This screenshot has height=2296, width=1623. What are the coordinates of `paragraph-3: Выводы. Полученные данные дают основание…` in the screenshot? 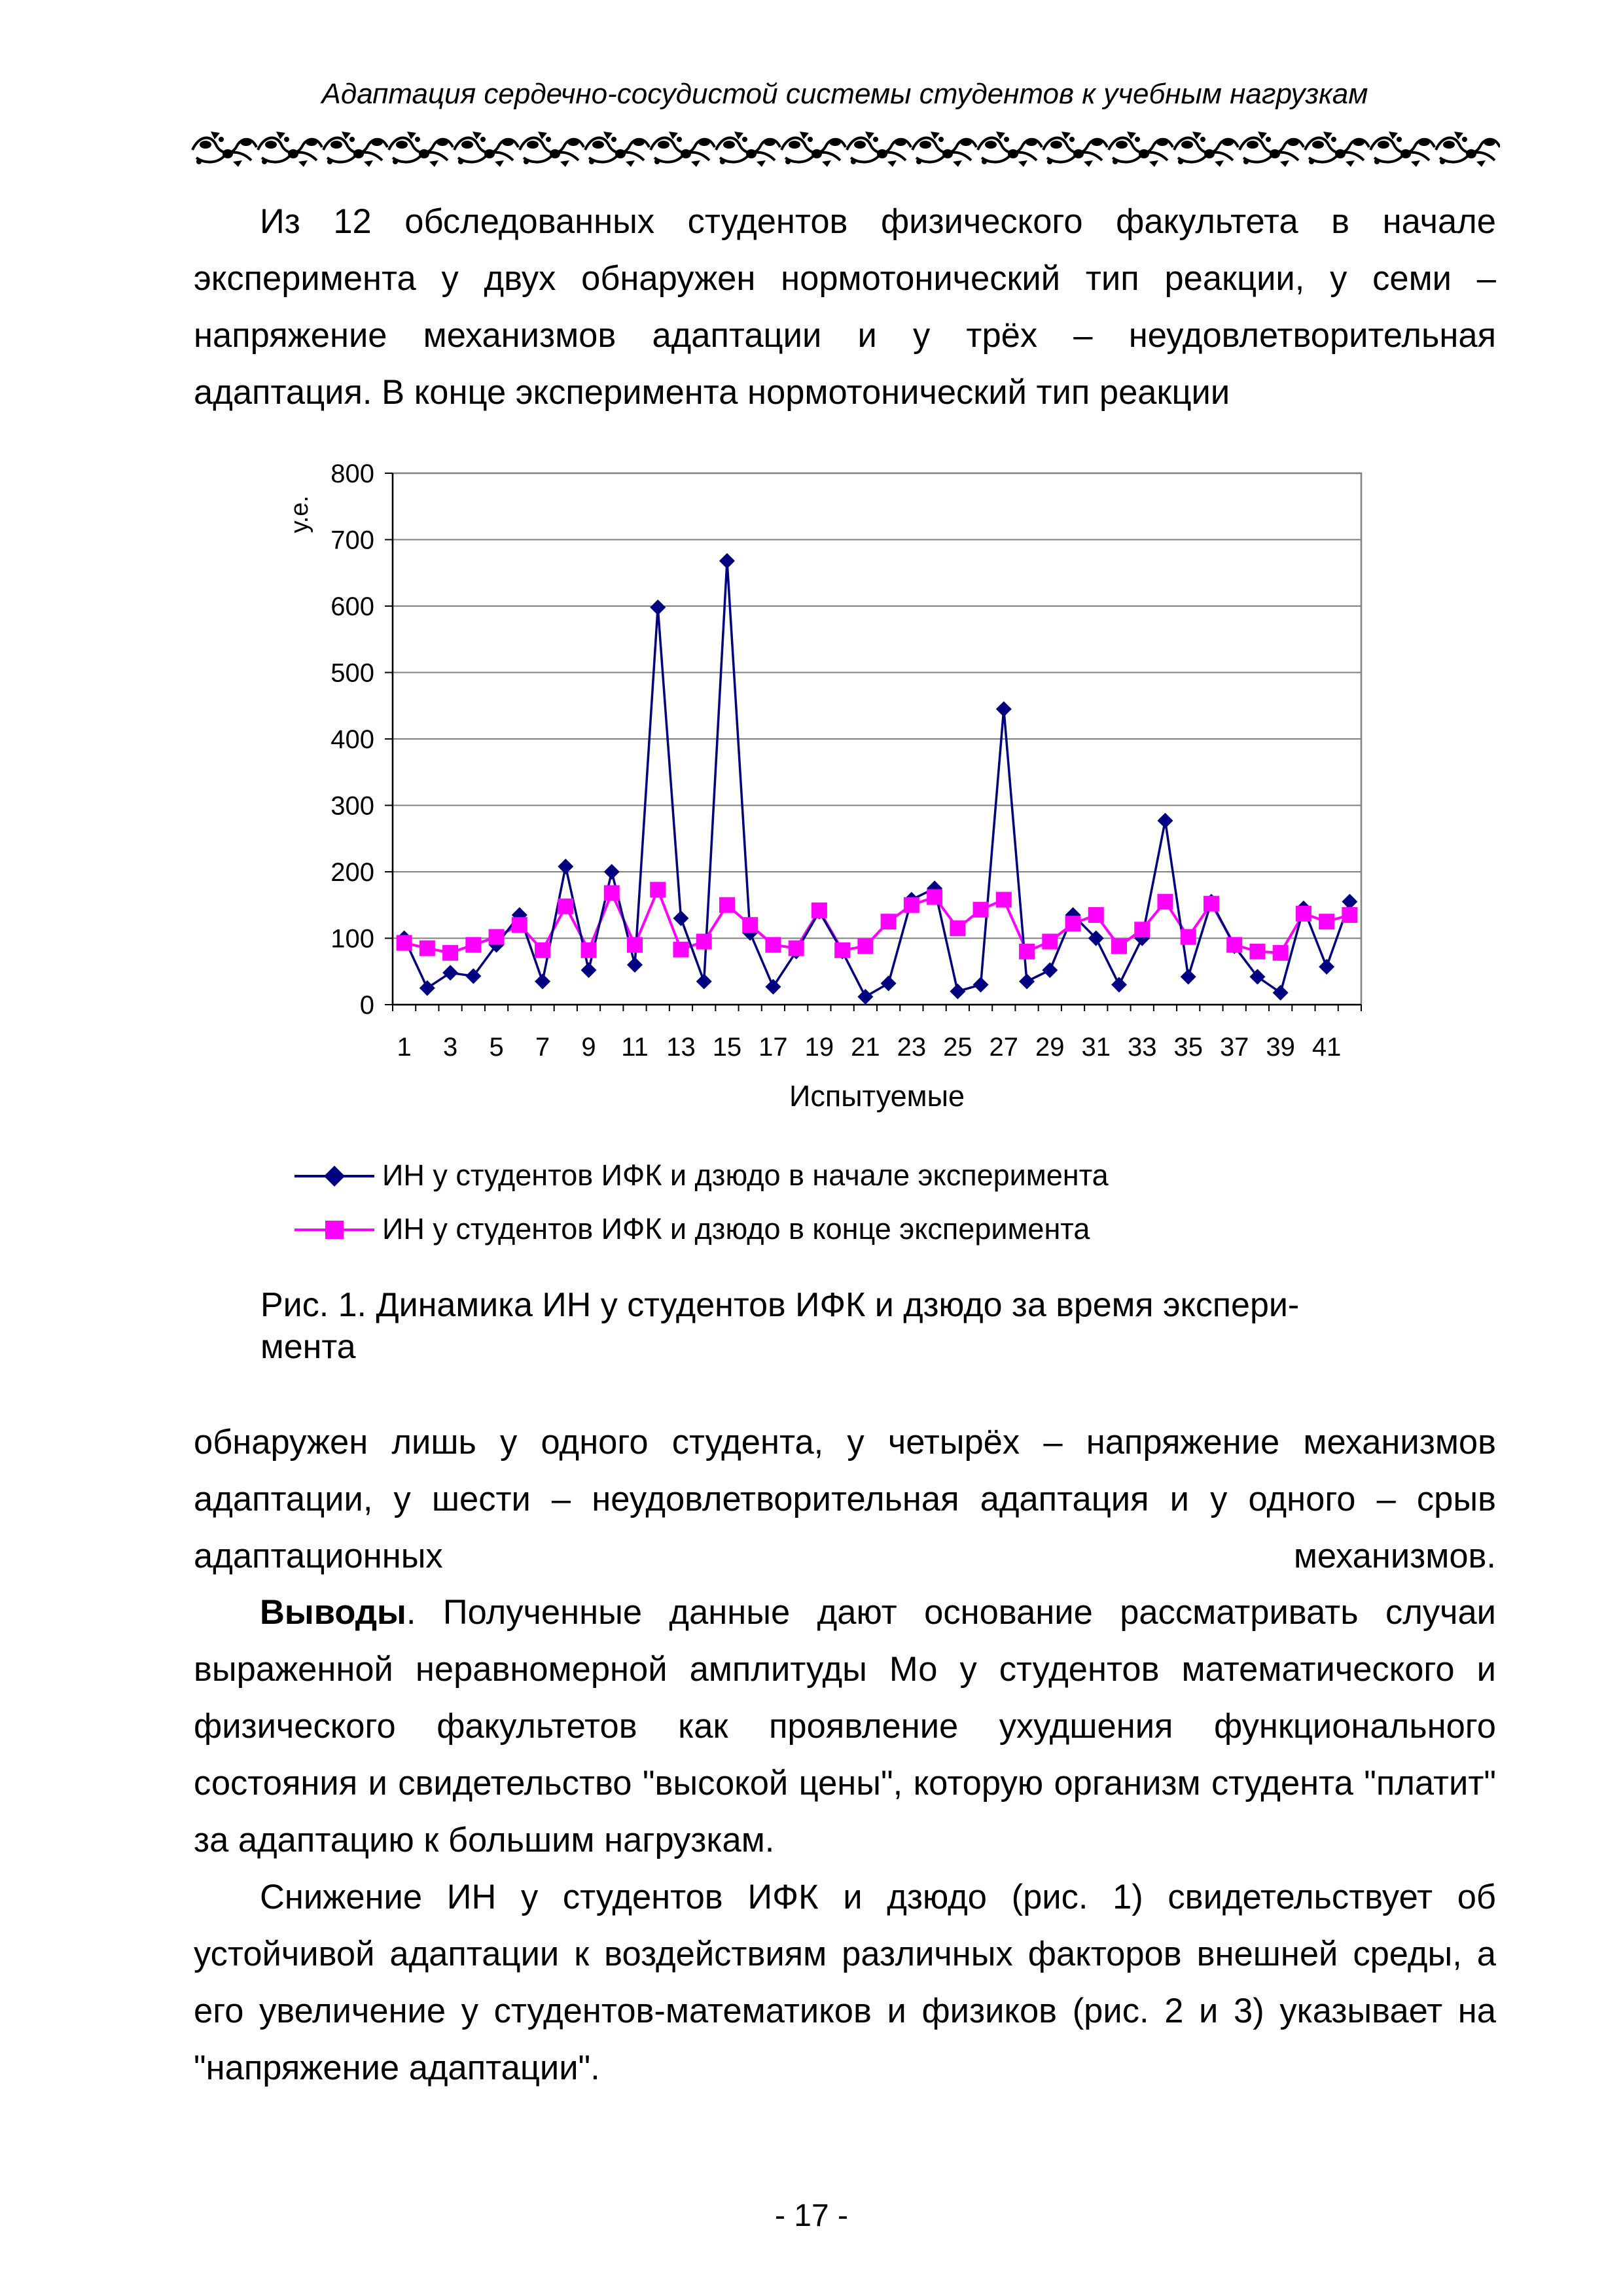 It's located at (845, 1726).